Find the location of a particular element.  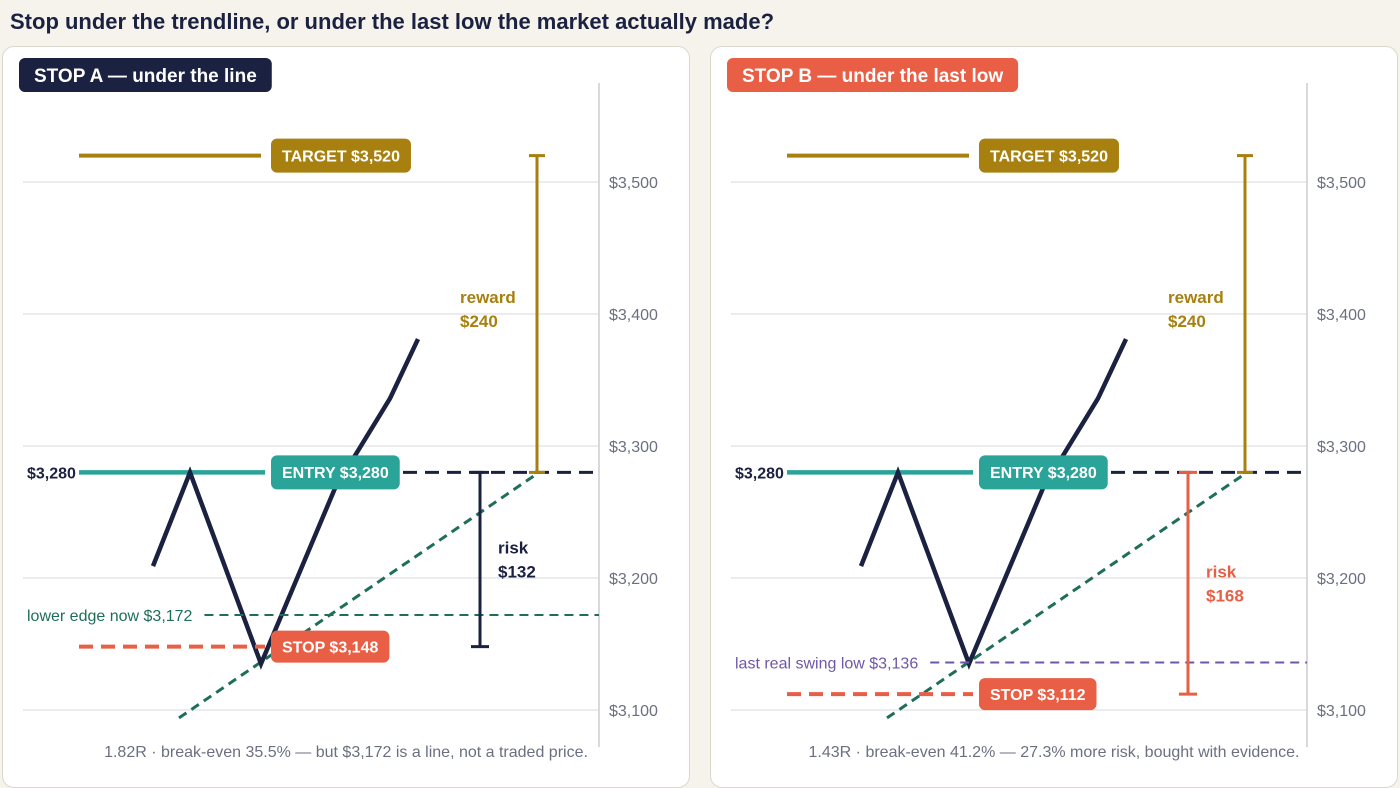

panel-label-badge-text: STOP A — under the line is located at coordinates (145, 76).